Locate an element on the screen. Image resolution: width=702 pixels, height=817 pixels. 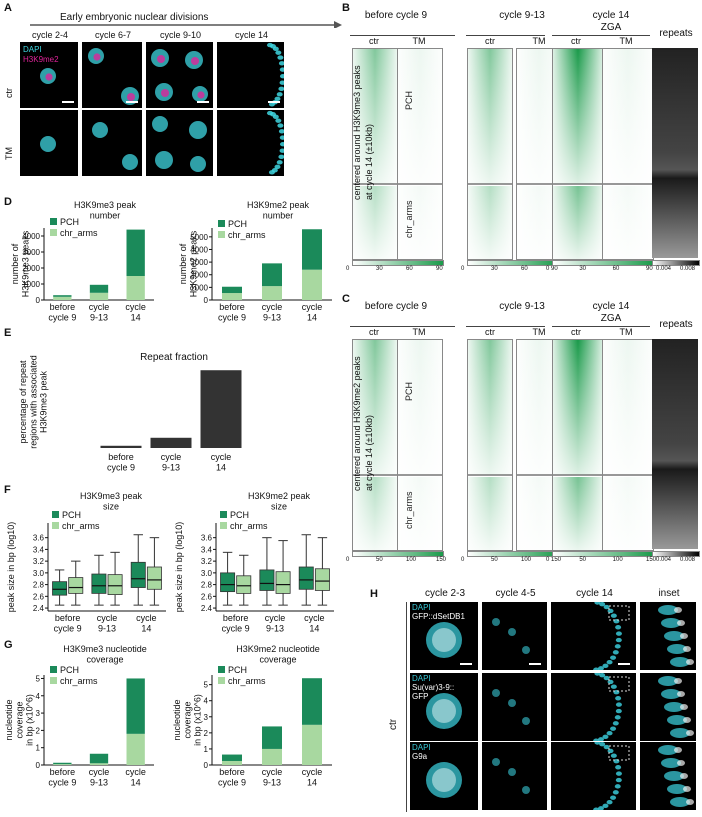
text-line: 3.6 is located at coordinates (207, 538).